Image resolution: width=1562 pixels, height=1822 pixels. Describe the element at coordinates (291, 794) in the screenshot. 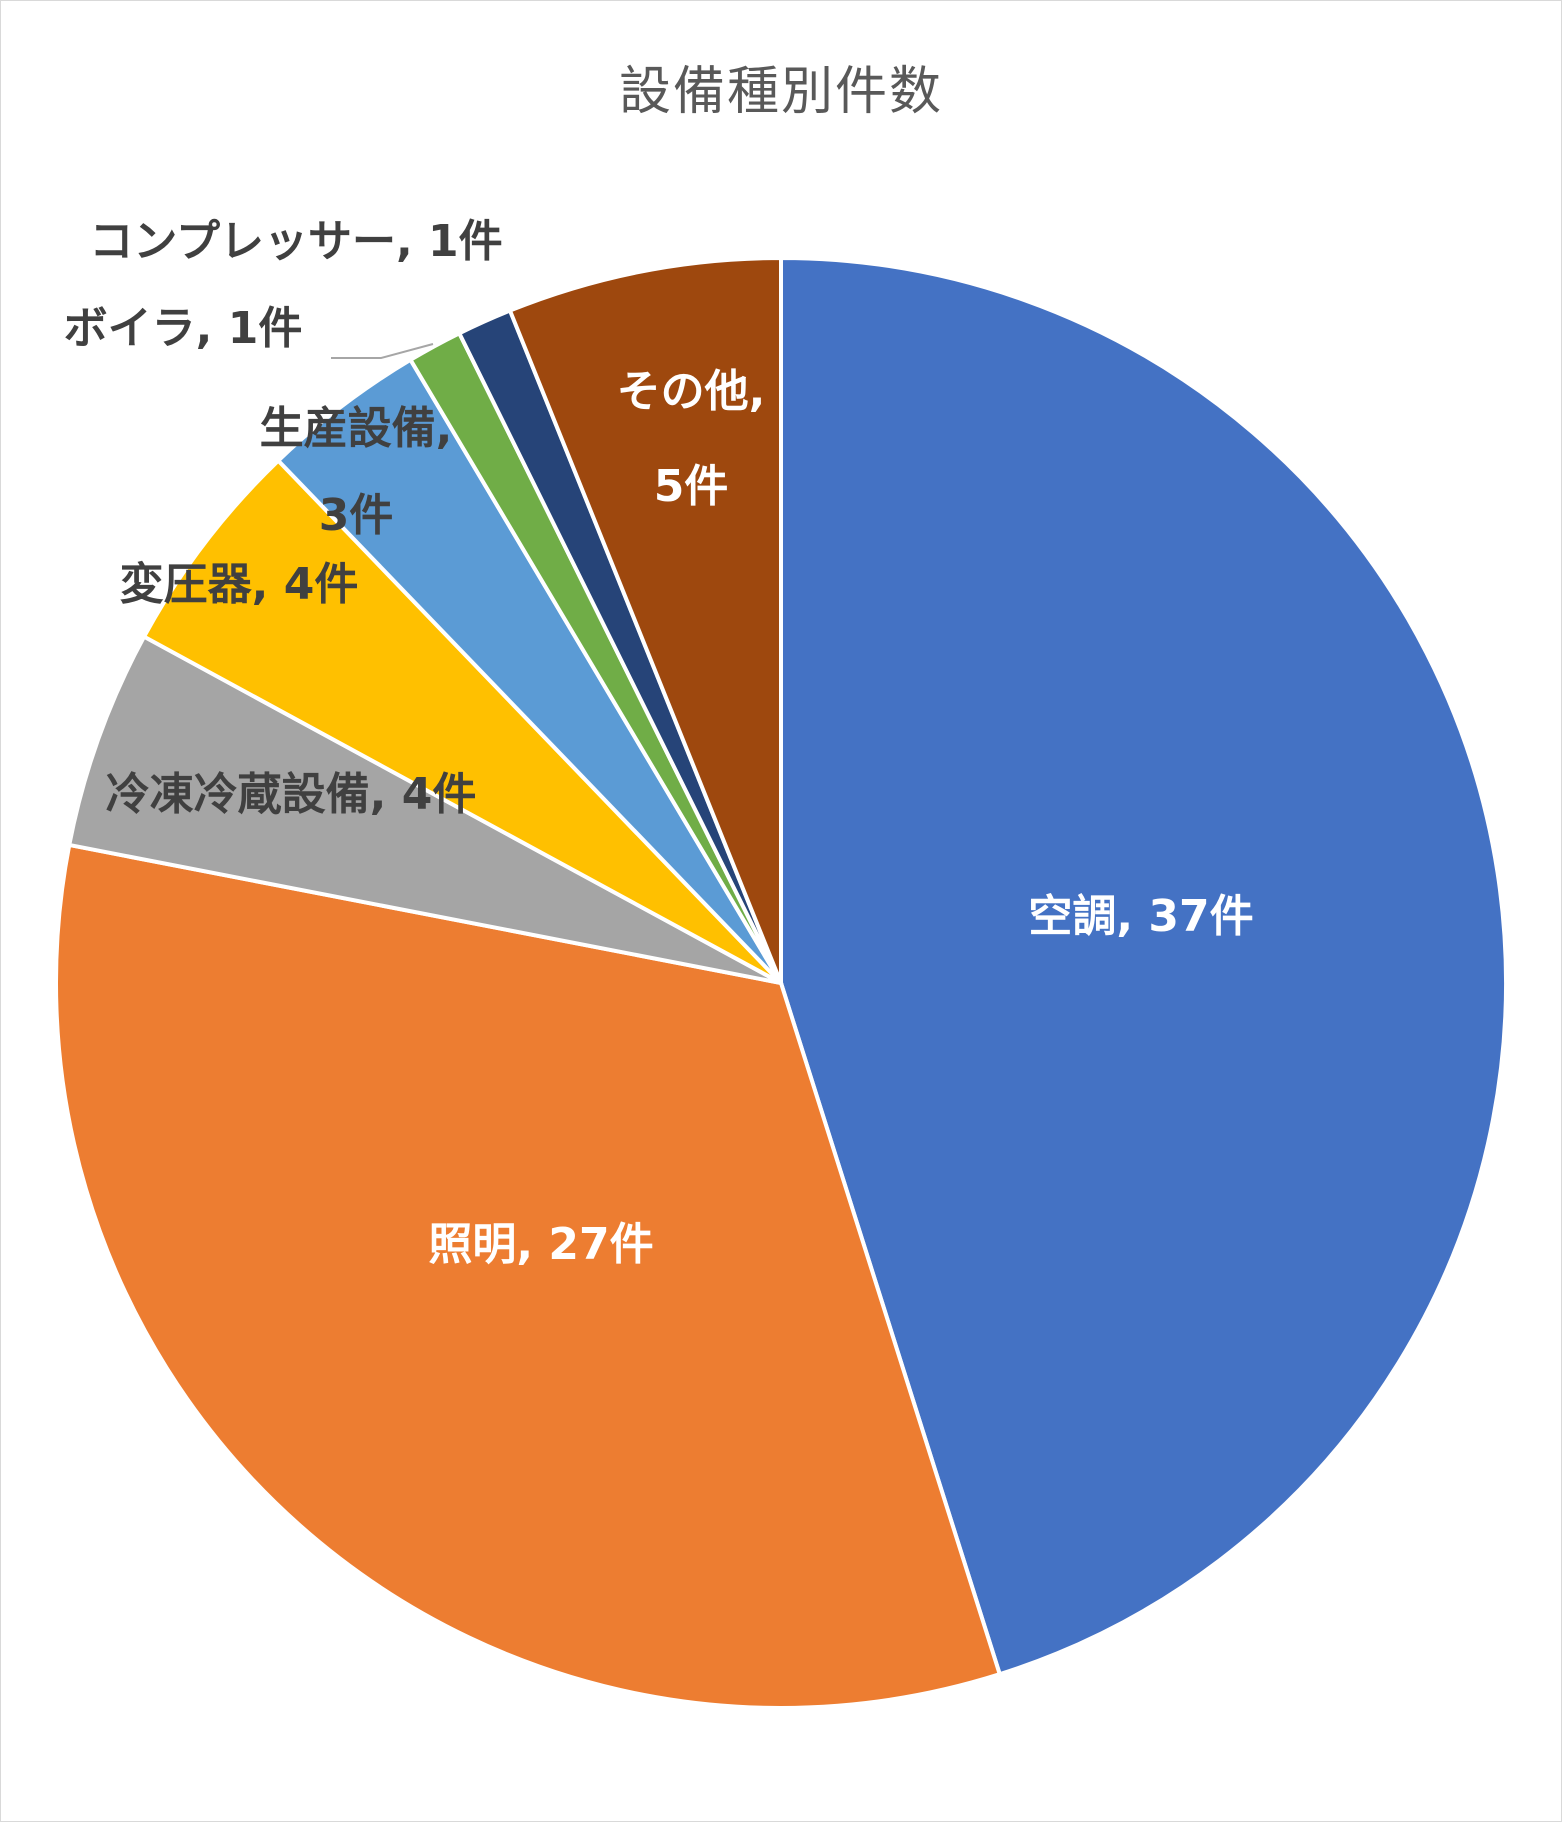

I see `slice-label-3: 冷凍冷蔵設備, 4件` at that location.